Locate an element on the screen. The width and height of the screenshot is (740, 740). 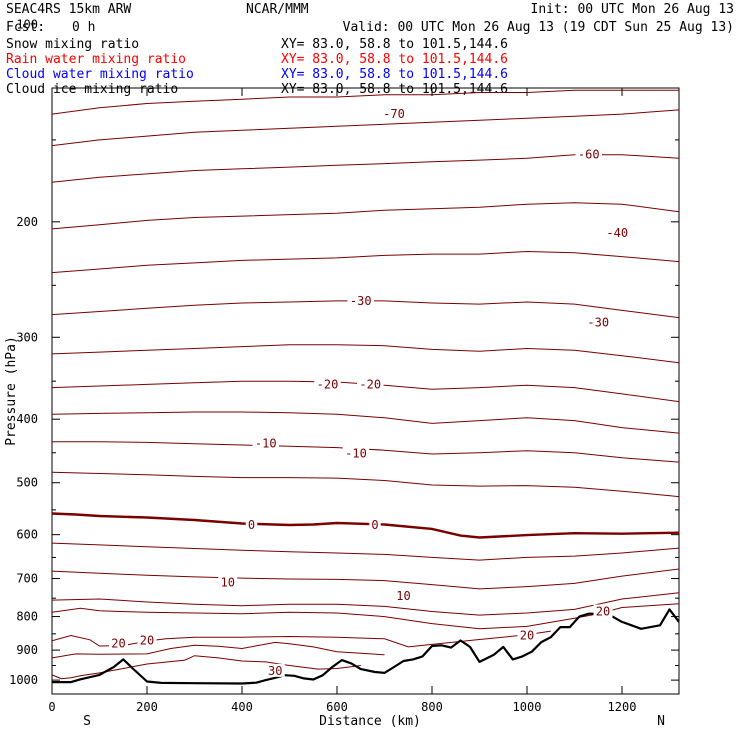
terrain-line is located at coordinates (365, 646).